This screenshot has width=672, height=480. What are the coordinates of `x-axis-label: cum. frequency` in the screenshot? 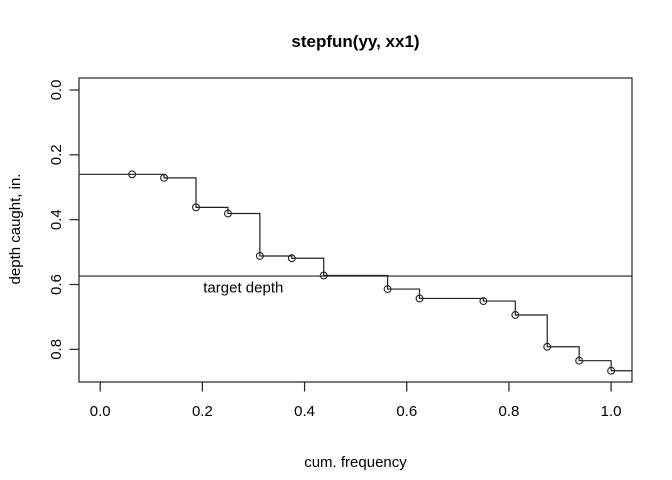 It's located at (355, 462).